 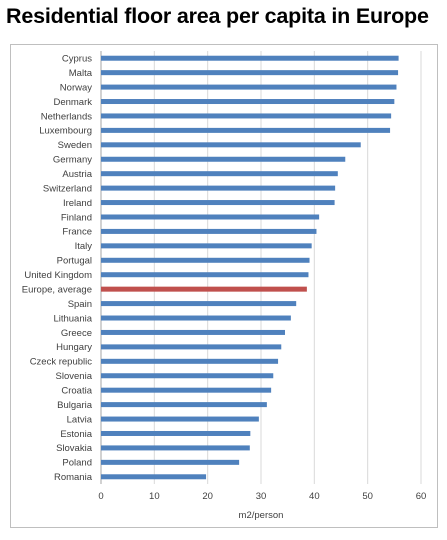 What do you see at coordinates (77, 463) in the screenshot?
I see `category-label: Poland` at bounding box center [77, 463].